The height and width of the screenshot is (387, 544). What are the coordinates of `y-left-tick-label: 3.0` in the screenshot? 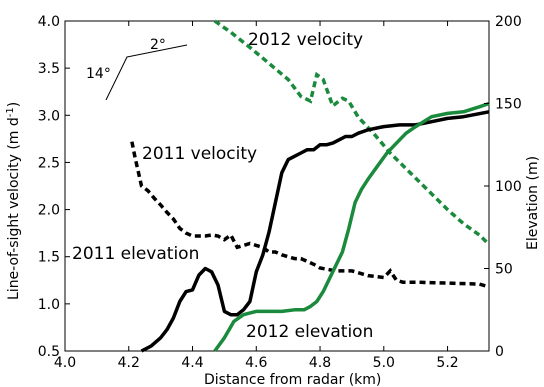 It's located at (49, 116).